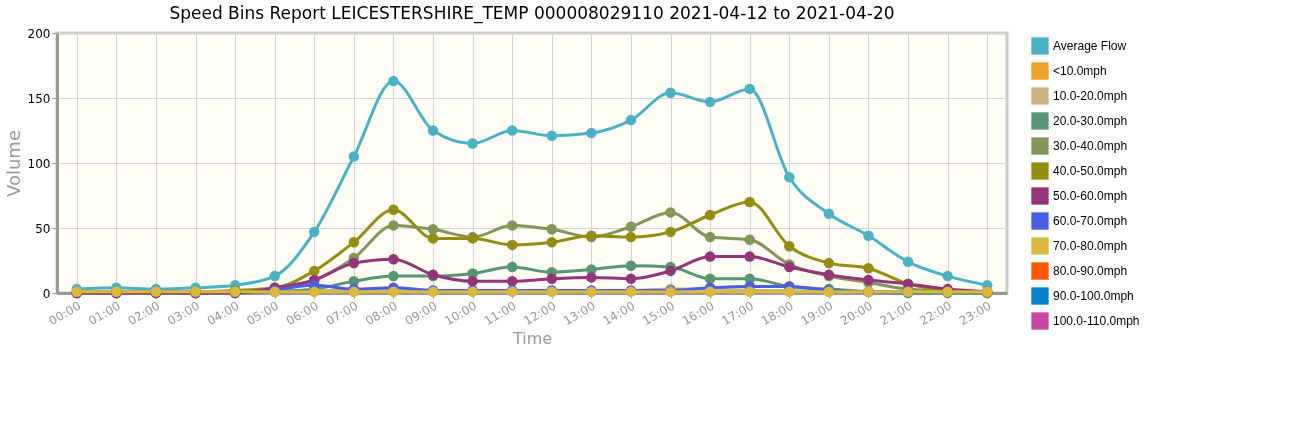  What do you see at coordinates (1090, 246) in the screenshot?
I see `legend-label: 70.0-80.0mph` at bounding box center [1090, 246].